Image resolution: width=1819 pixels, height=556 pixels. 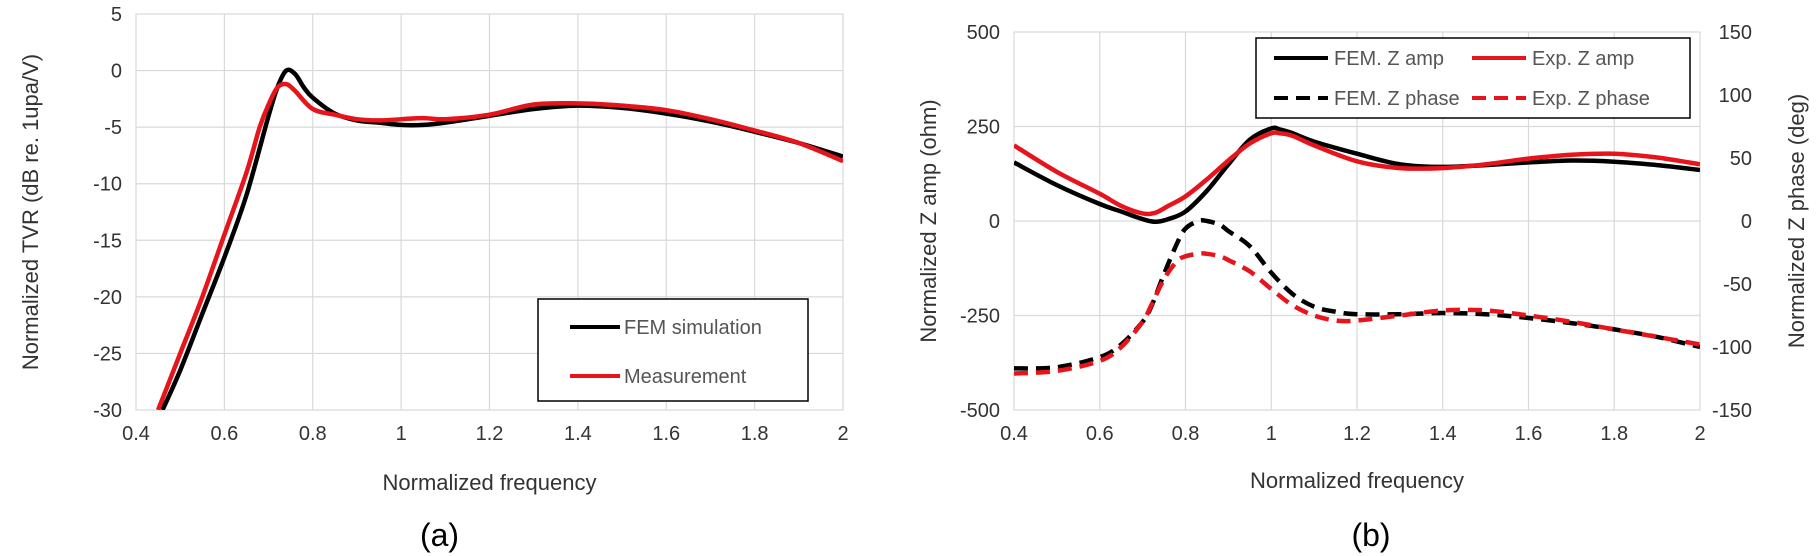 I want to click on b-y2-tick-label: -100, so click(x=1732, y=348).